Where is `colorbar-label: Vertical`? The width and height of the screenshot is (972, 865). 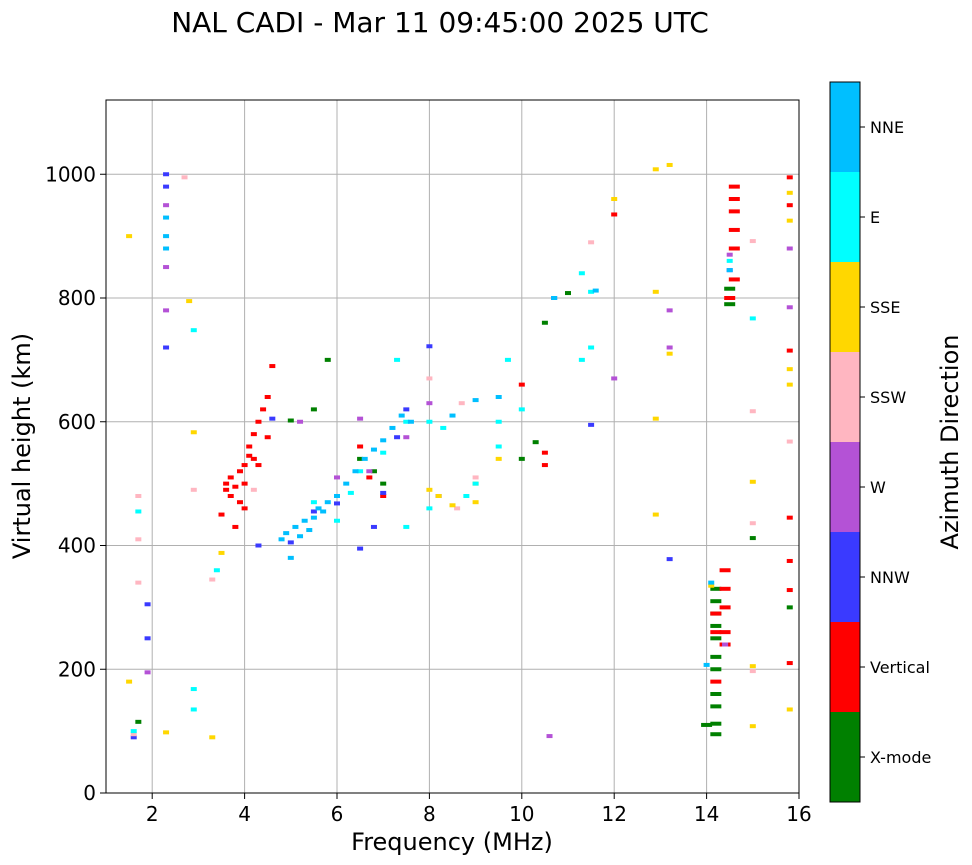
colorbar-label: Vertical is located at coordinates (900, 667).